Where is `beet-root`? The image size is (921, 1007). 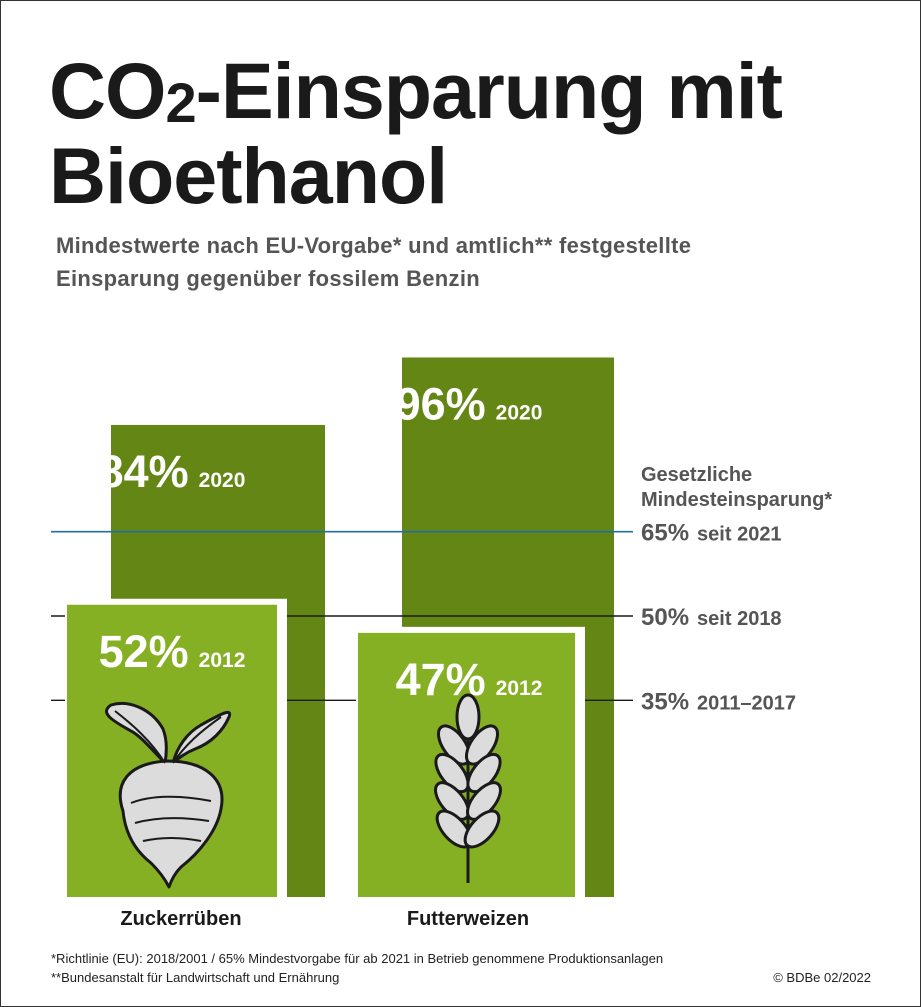
beet-root is located at coordinates (171, 824).